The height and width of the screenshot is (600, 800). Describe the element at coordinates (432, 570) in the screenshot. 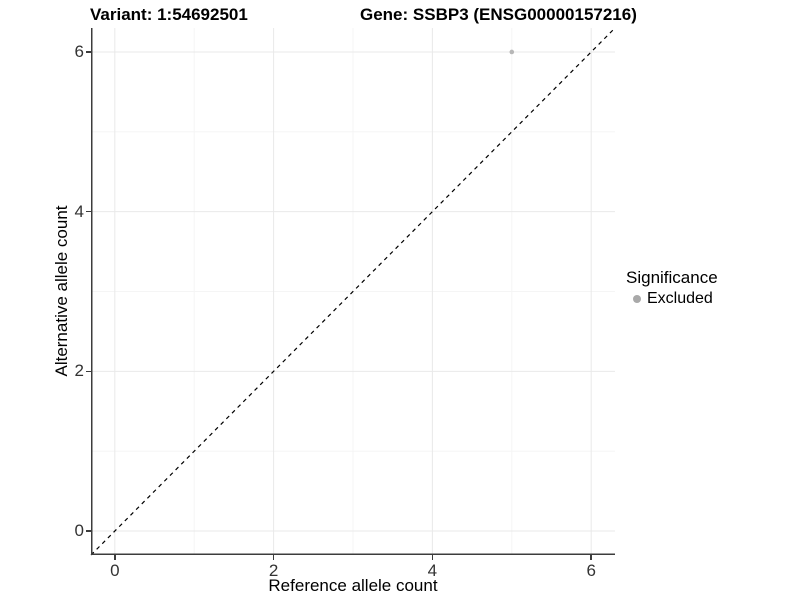

I see `x-tick-label: 4` at that location.